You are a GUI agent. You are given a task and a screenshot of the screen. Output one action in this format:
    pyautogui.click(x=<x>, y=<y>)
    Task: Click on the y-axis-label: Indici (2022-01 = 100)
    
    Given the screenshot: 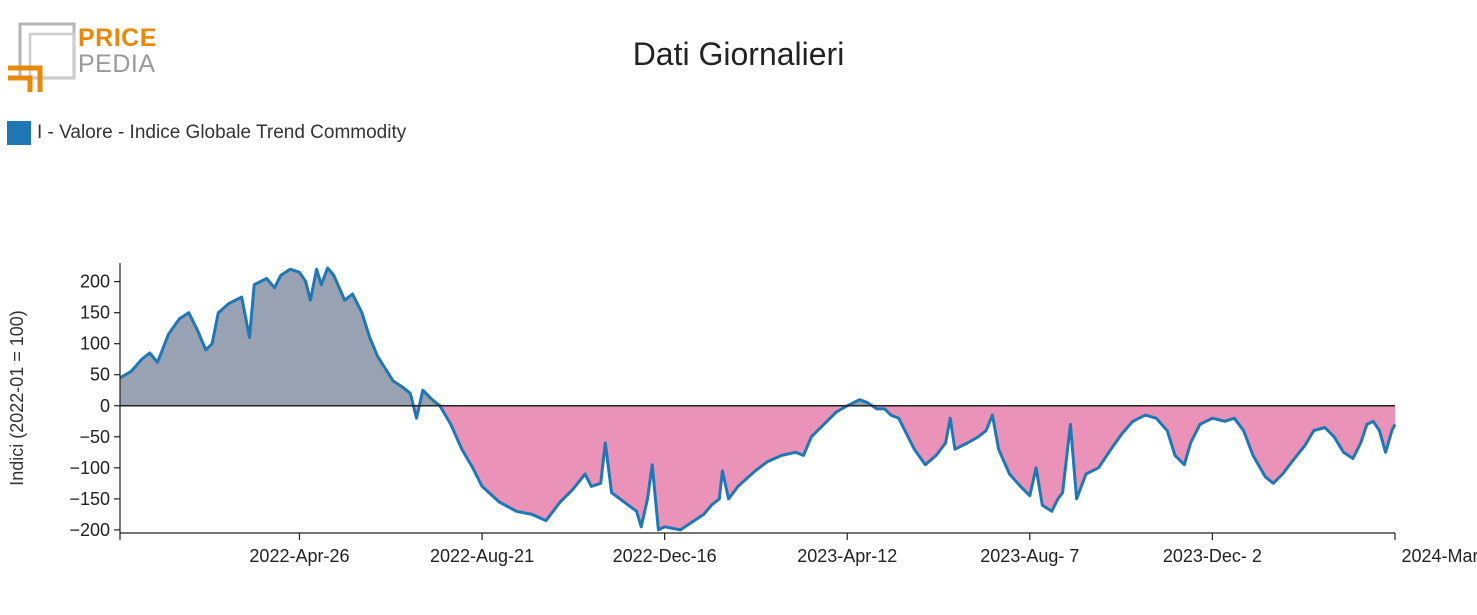 What is the action you would take?
    pyautogui.click(x=17, y=398)
    